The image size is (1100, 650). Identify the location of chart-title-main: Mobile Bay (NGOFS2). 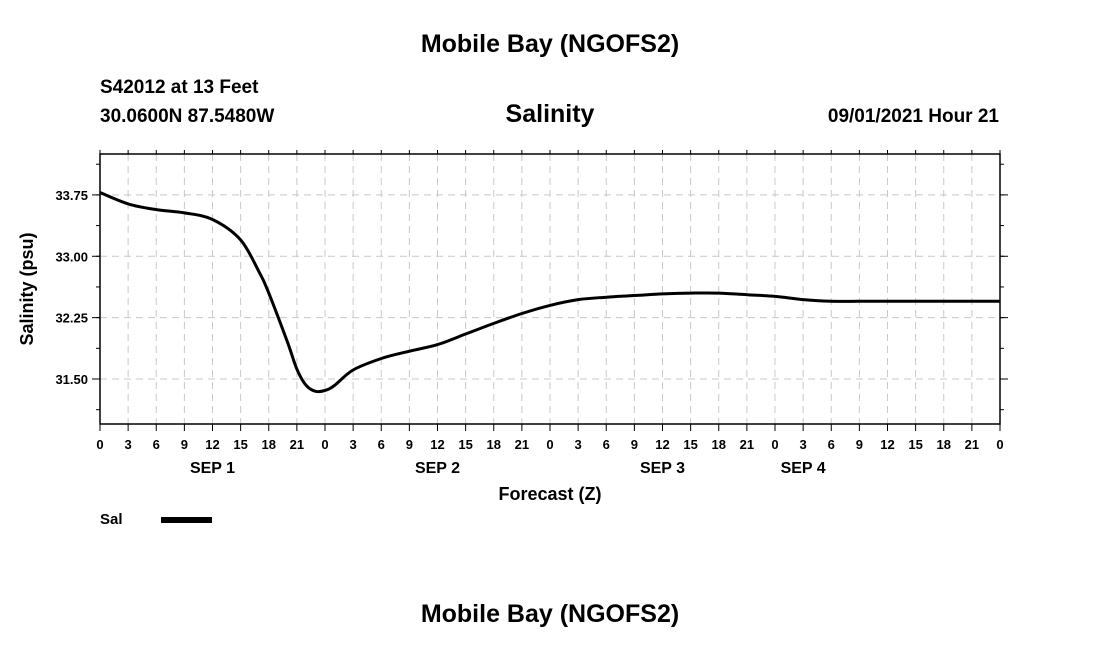
(550, 44).